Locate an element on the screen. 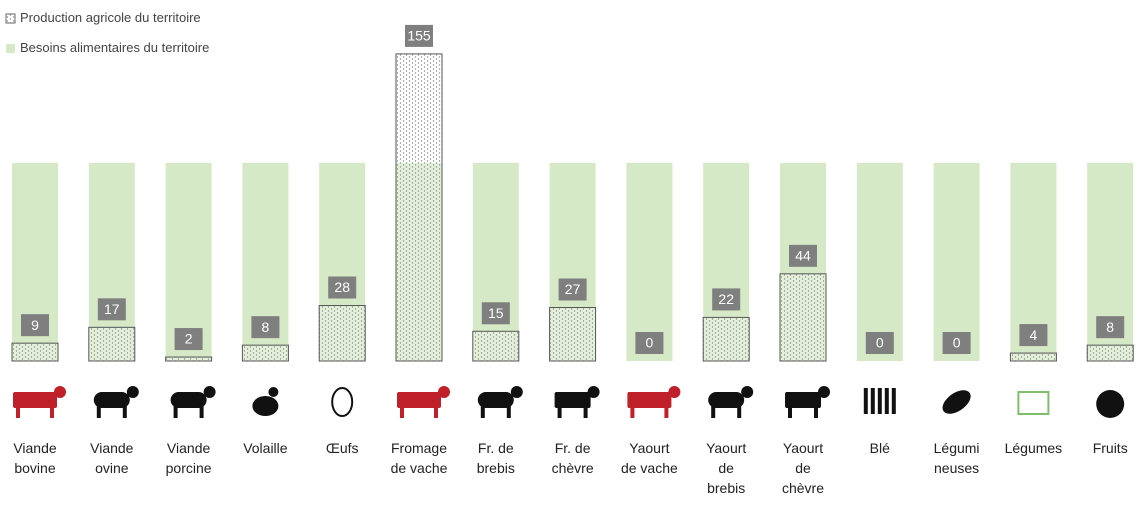 This screenshot has width=1139, height=510. category-label: Blé is located at coordinates (879, 448).